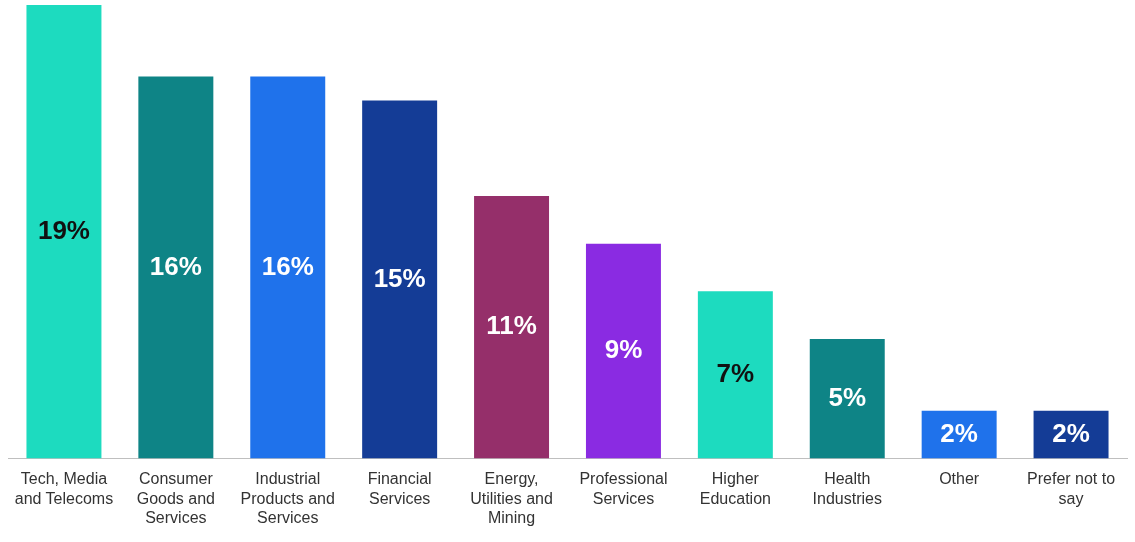 The image size is (1135, 542). What do you see at coordinates (399, 488) in the screenshot?
I see `x-tick-label: Financial Services` at bounding box center [399, 488].